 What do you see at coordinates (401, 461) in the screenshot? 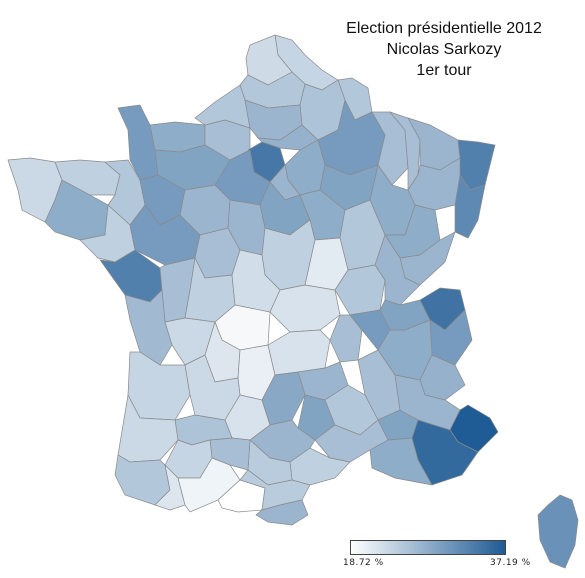
I see `region-bouches-du-rhone` at bounding box center [401, 461].